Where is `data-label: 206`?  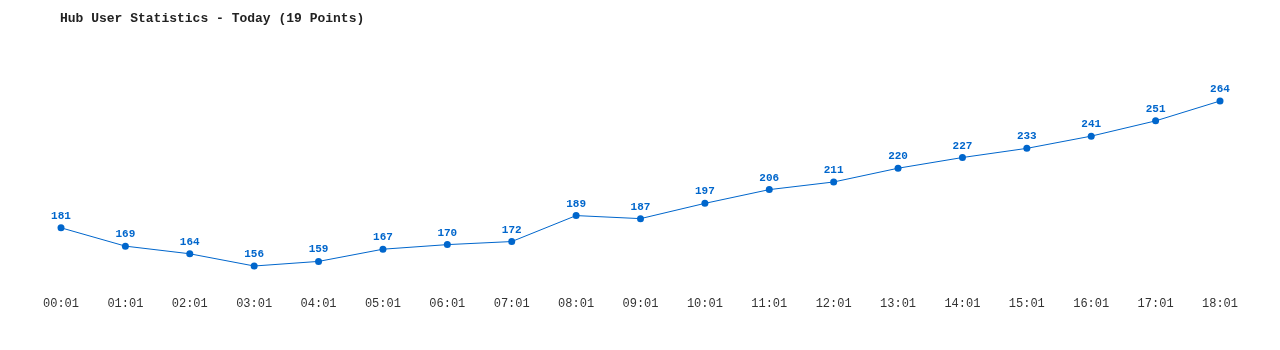 data-label: 206 is located at coordinates (769, 177).